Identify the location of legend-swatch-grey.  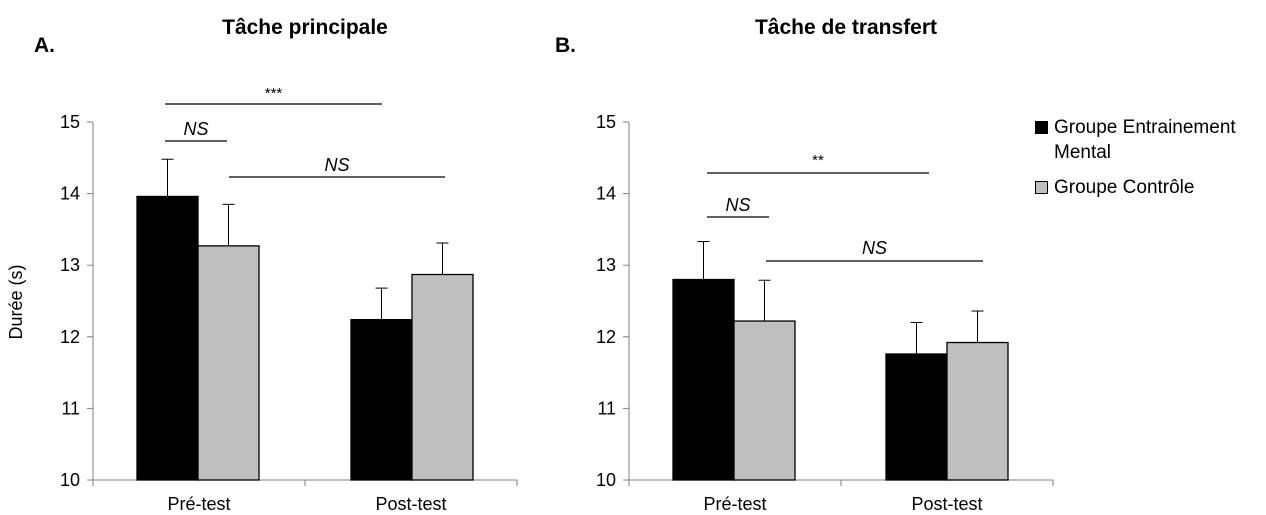
(1041, 187).